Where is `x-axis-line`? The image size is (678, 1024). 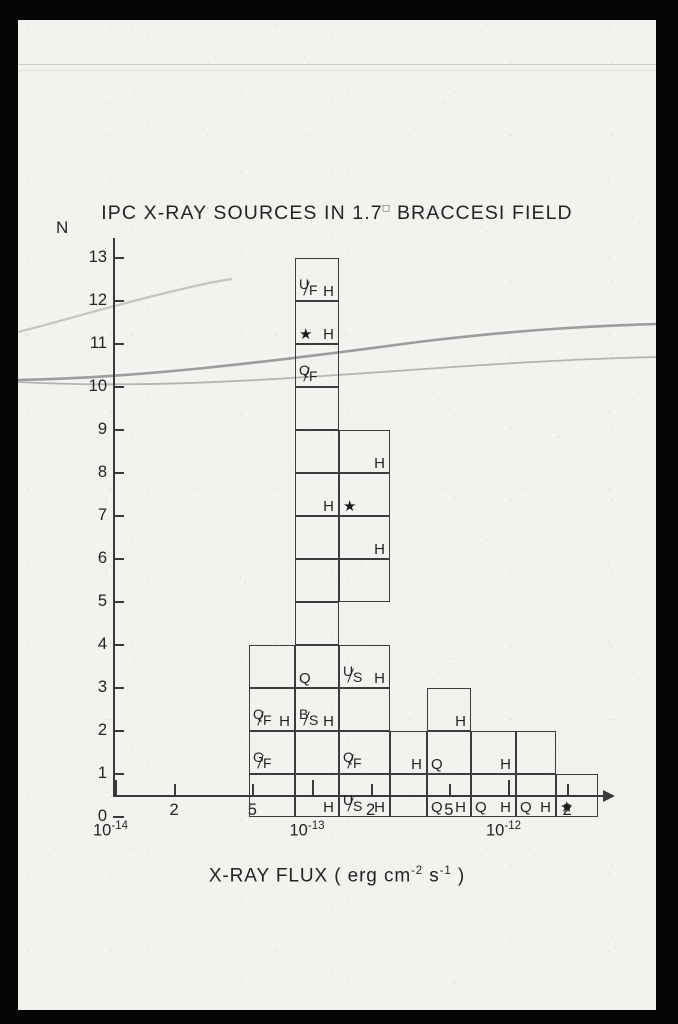
x-axis-line is located at coordinates (359, 796).